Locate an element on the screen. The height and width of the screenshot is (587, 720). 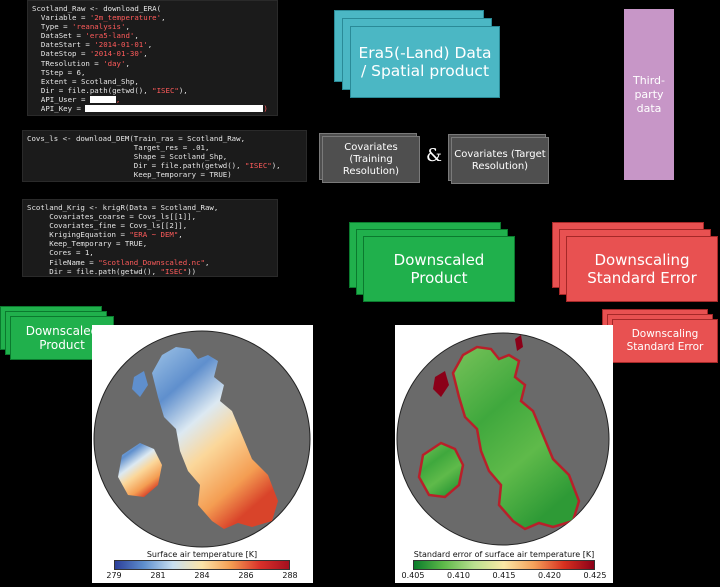
code-line: KrigingEquation = "ERA ~ DEM", is located at coordinates (105, 235).